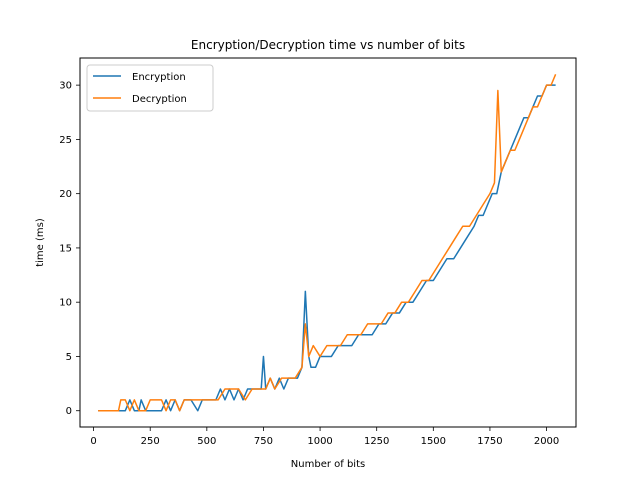 This screenshot has height=480, width=640. What do you see at coordinates (376, 441) in the screenshot?
I see `x-tick-label: 1250` at bounding box center [376, 441].